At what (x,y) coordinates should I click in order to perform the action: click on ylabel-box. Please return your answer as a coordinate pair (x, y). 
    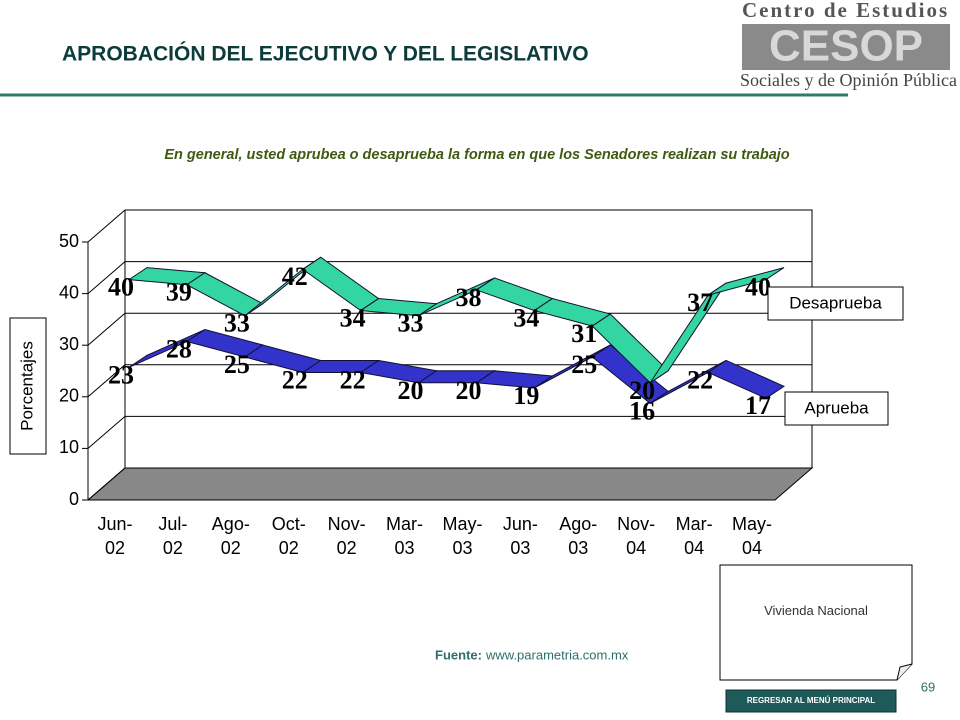
    Looking at the image, I should click on (28, 386).